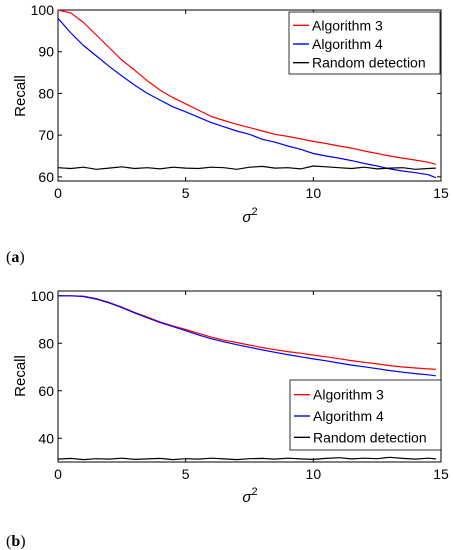 This screenshot has width=453, height=550. I want to click on panel-label: (b), so click(16, 541).